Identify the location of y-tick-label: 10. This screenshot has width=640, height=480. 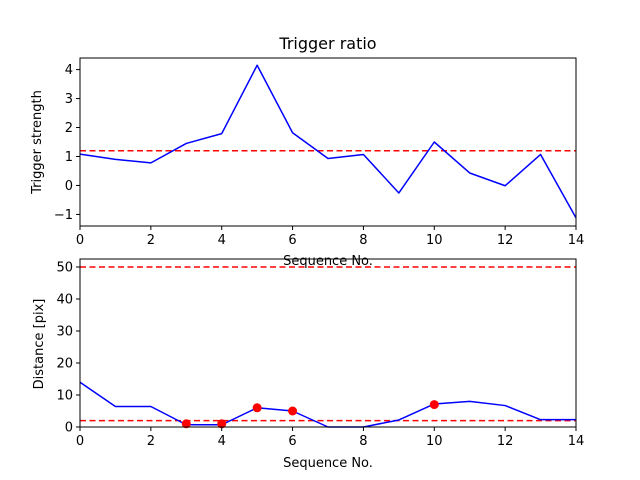
(64, 396).